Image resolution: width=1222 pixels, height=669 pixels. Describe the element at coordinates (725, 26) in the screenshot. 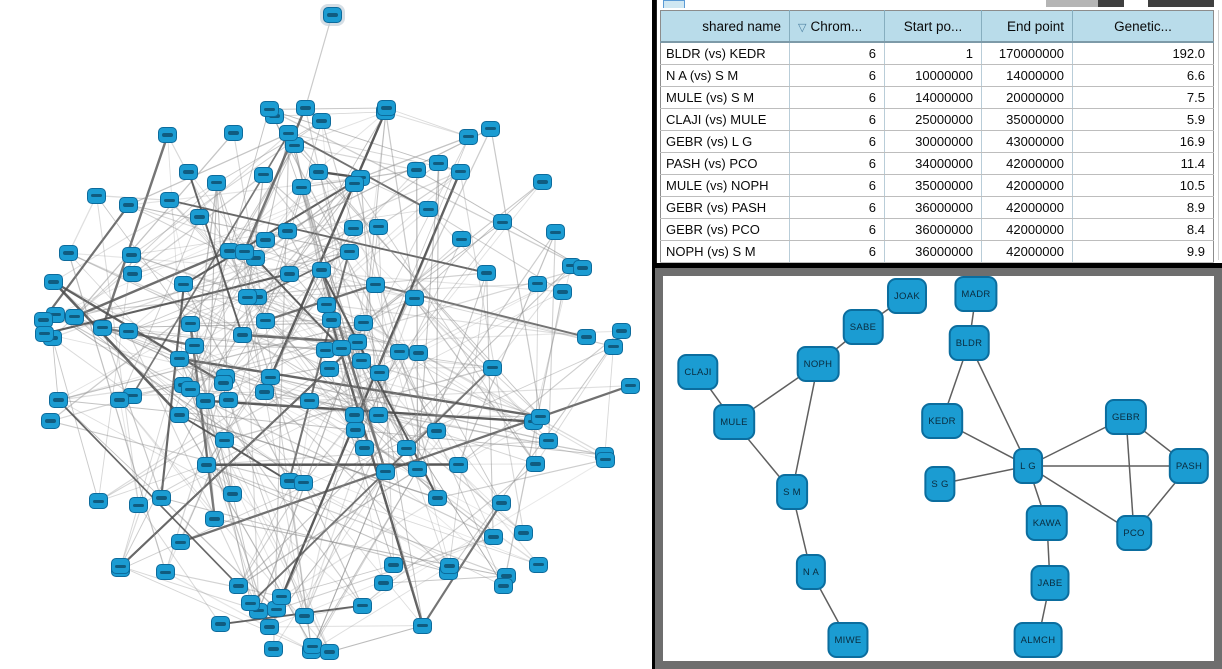

I see `column-header-shared-name: shared name` at that location.